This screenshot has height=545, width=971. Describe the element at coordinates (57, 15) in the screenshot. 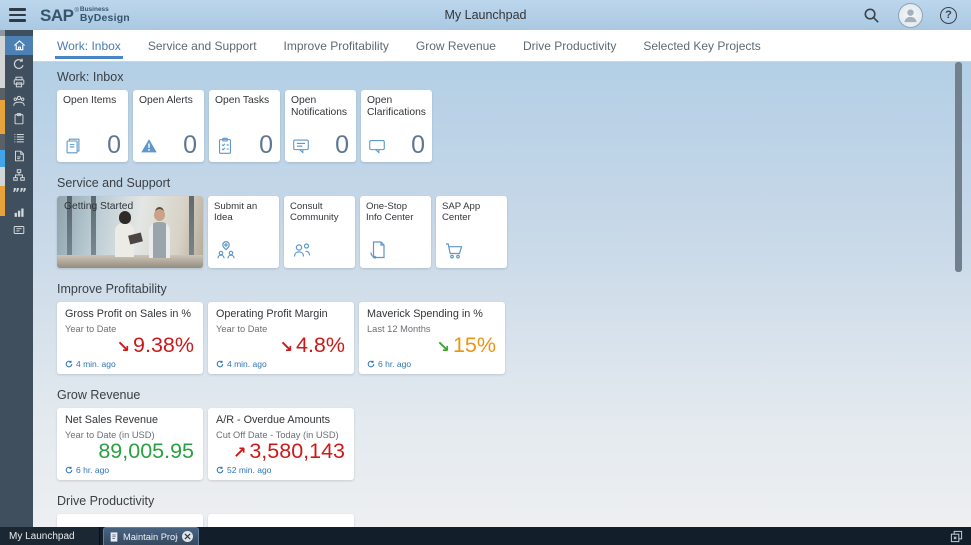

I see `logo-sap-text: SAP` at that location.